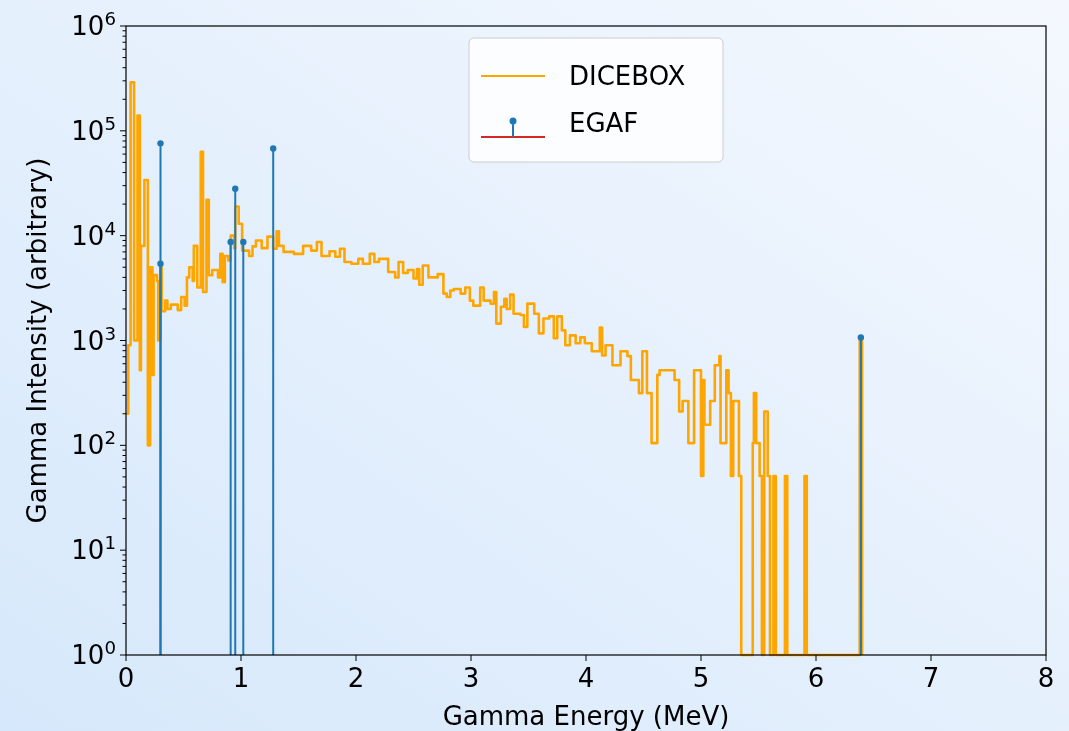 The width and height of the screenshot is (1069, 731). Describe the element at coordinates (37, 340) in the screenshot. I see `y-axis-title: Gamma Intensity (arbitrary)` at that location.